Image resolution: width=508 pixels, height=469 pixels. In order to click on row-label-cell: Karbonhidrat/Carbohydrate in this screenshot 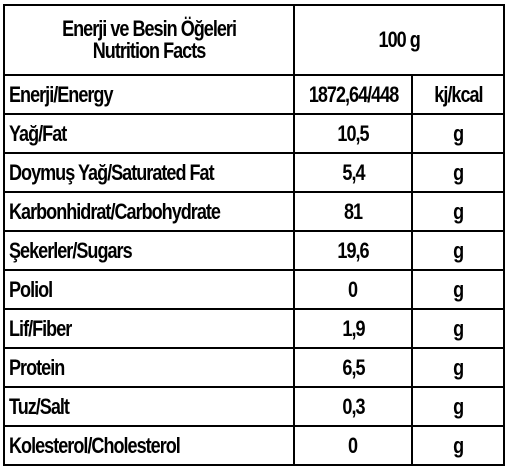, I will do `click(149, 211)`.